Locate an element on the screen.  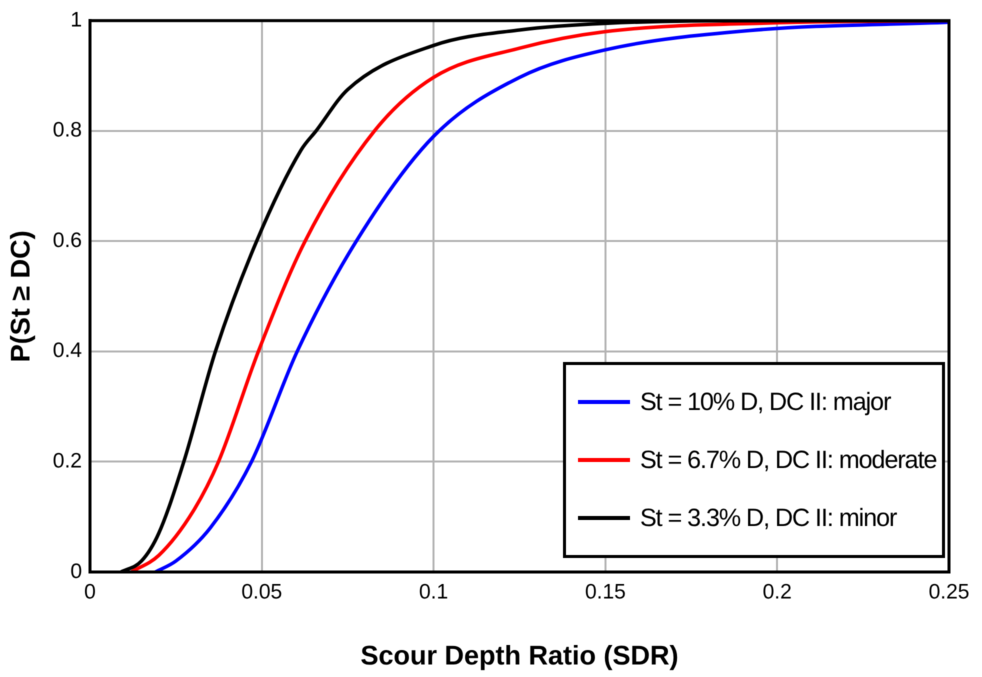
legend-label: St = 6.7% D, DC II: moderate is located at coordinates (788, 460).